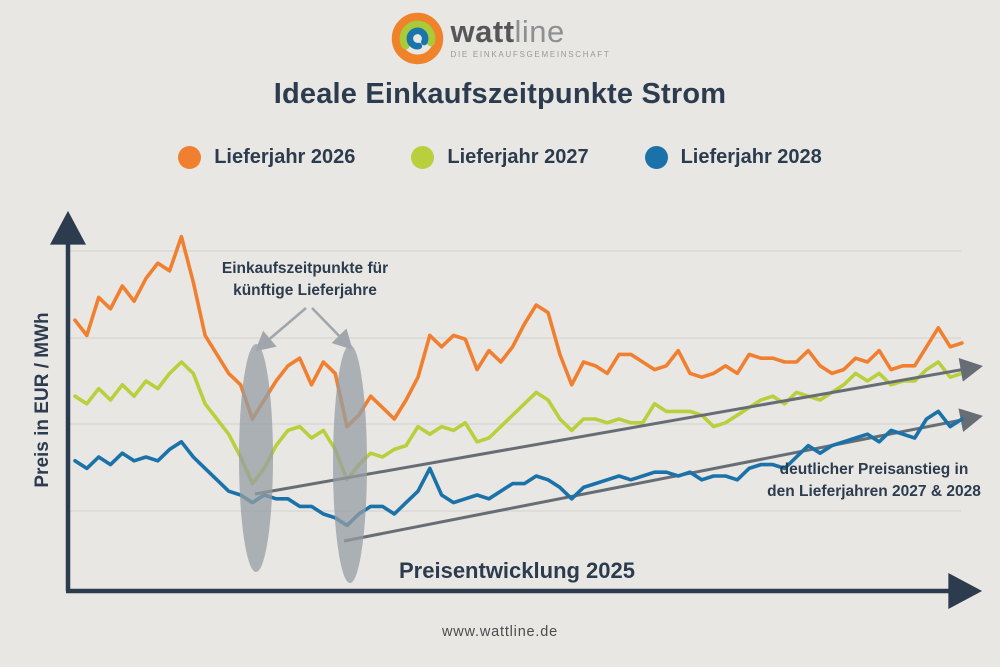  Describe the element at coordinates (303, 463) in the screenshot. I see `highlight-ellipses` at that location.